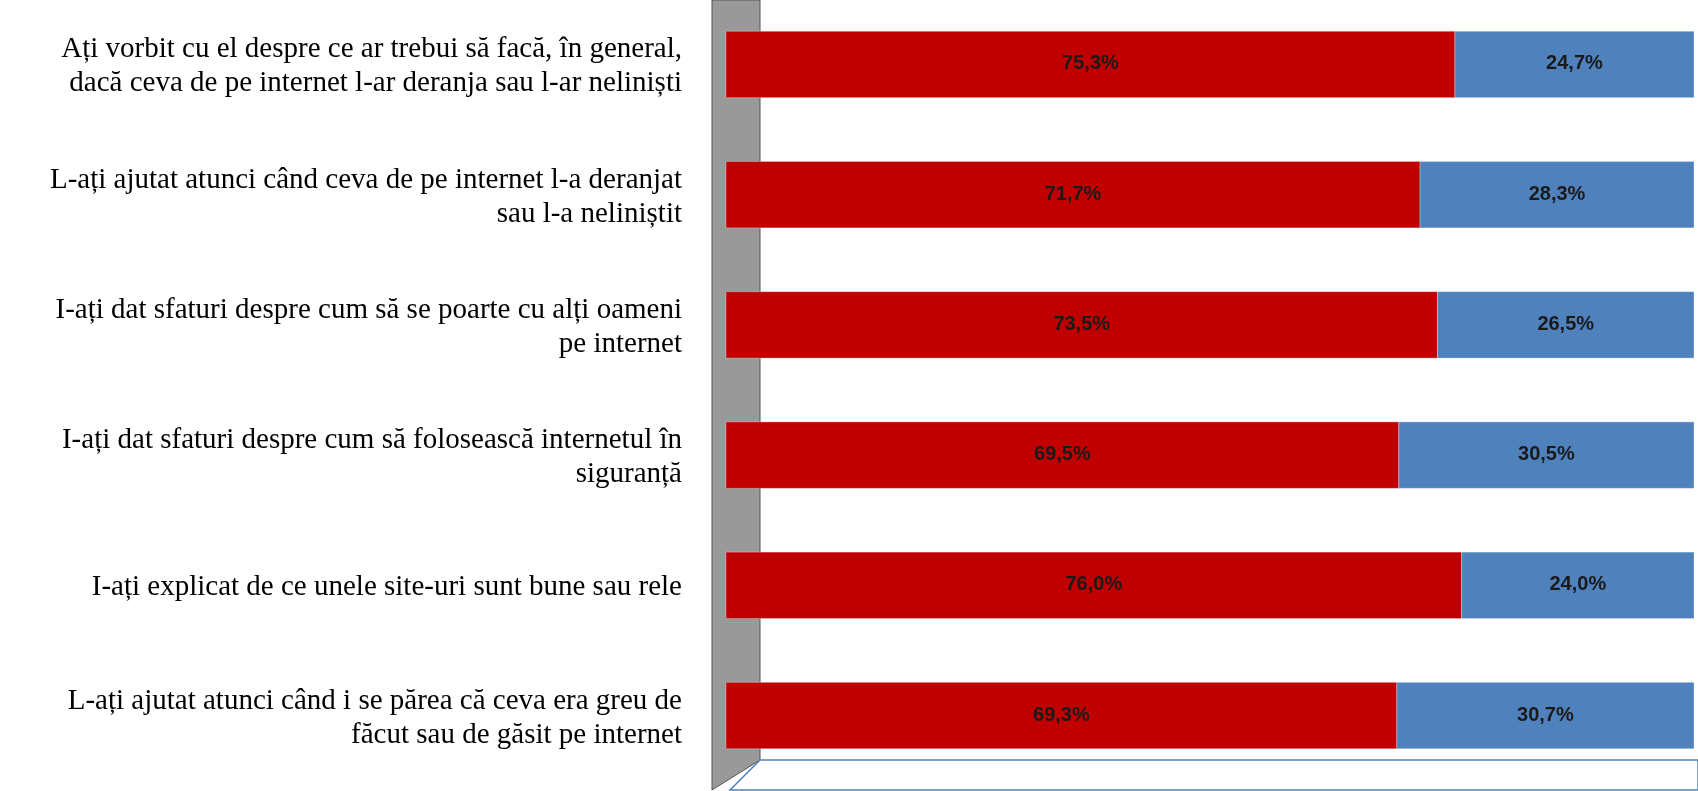  Describe the element at coordinates (371, 64) in the screenshot. I see `y-tick-label: Ați vorbit cu el despre ce ar trebui să facă, în general, dacă ceva de pe internet l-ar deranja sau l-ar neliniști` at that location.